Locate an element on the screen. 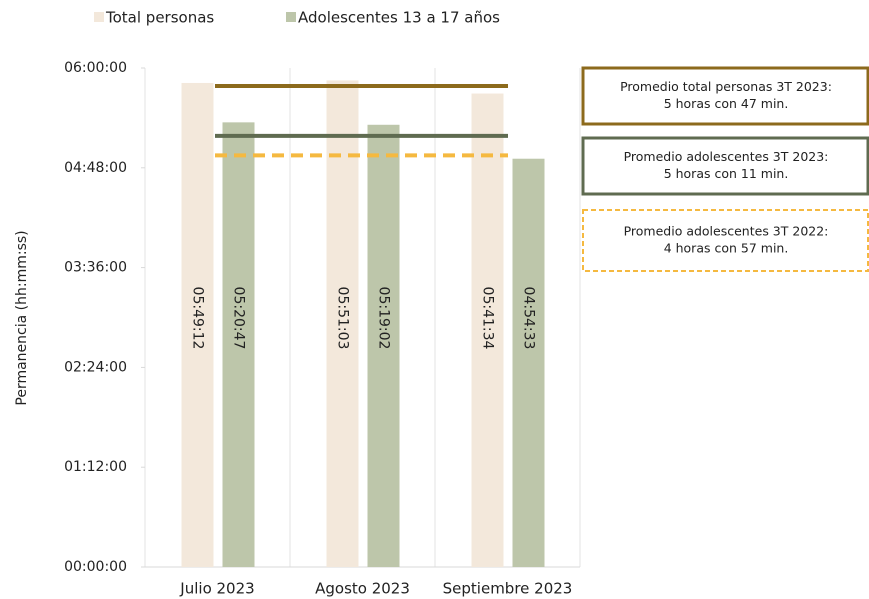  annotation-text: 5 horas con 11 min. is located at coordinates (726, 173).